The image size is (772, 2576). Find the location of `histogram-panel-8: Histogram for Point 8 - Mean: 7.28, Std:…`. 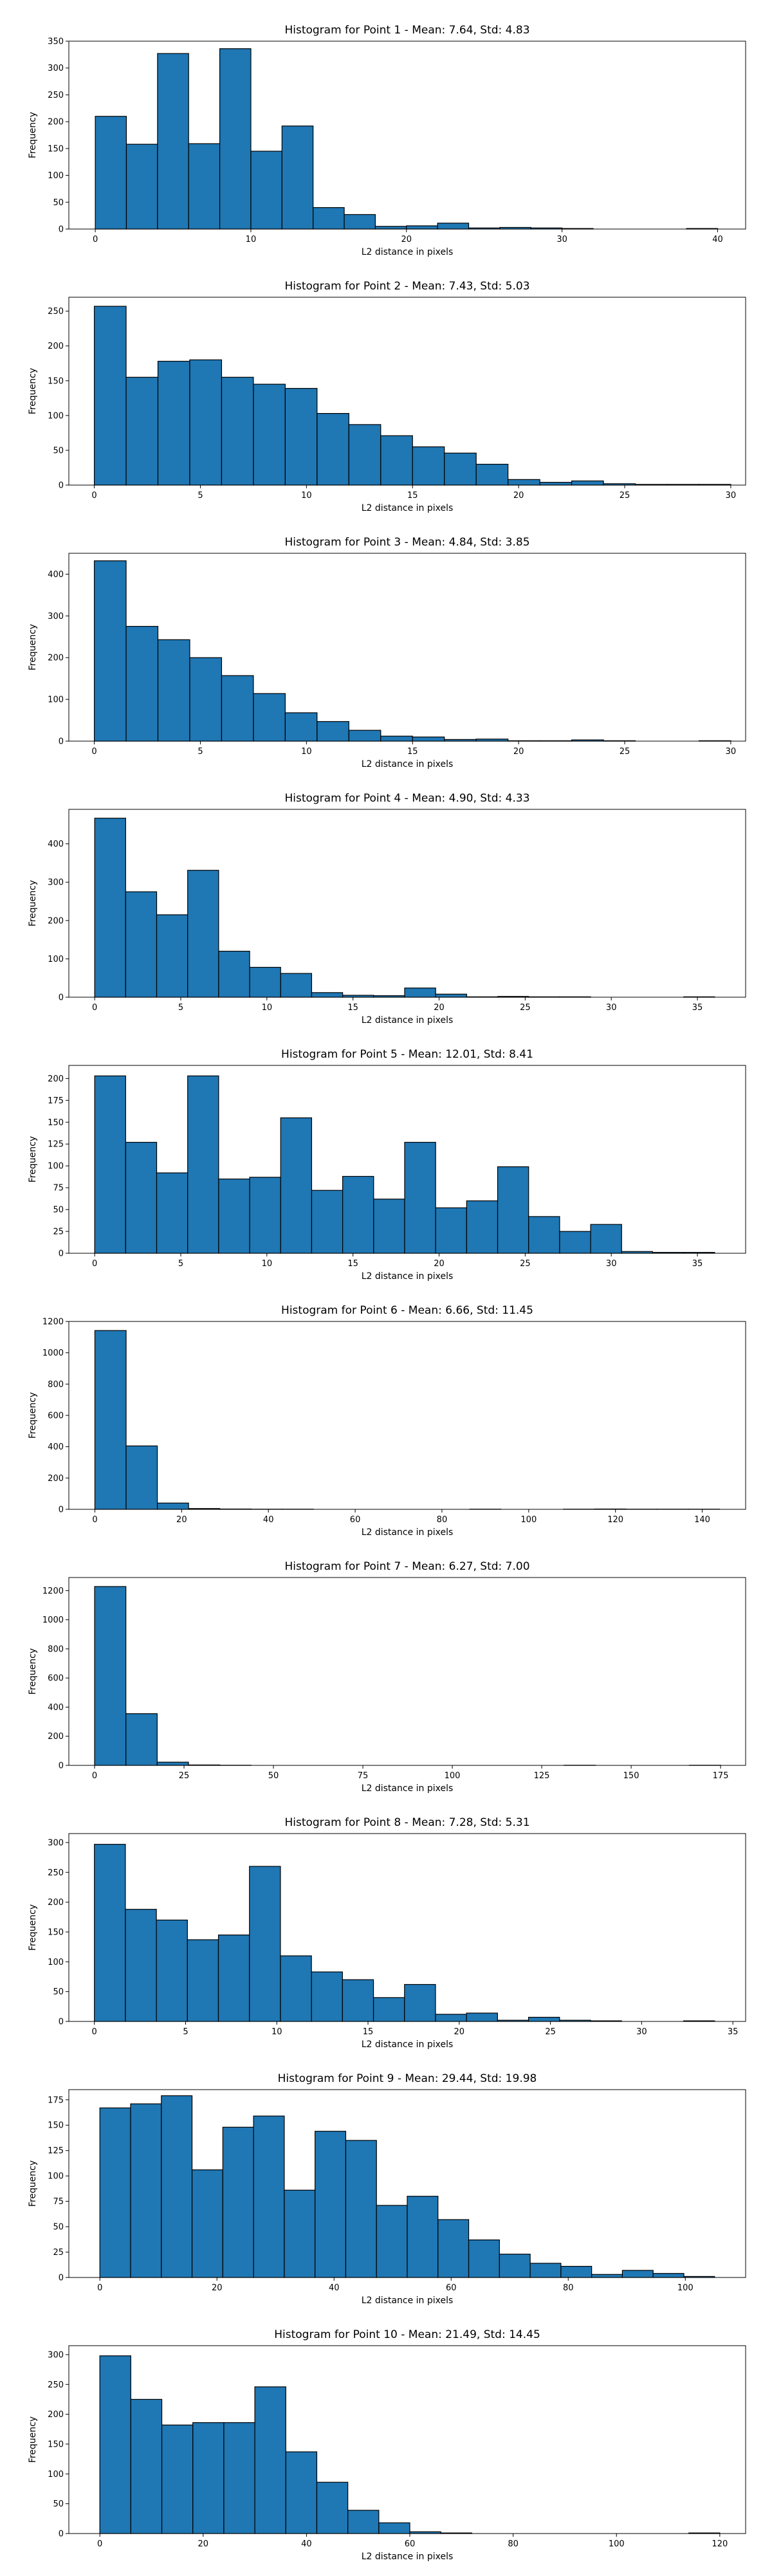

histogram-panel-8: Histogram for Point 8 - Mean: 7.28, Std:… is located at coordinates (387, 1933).